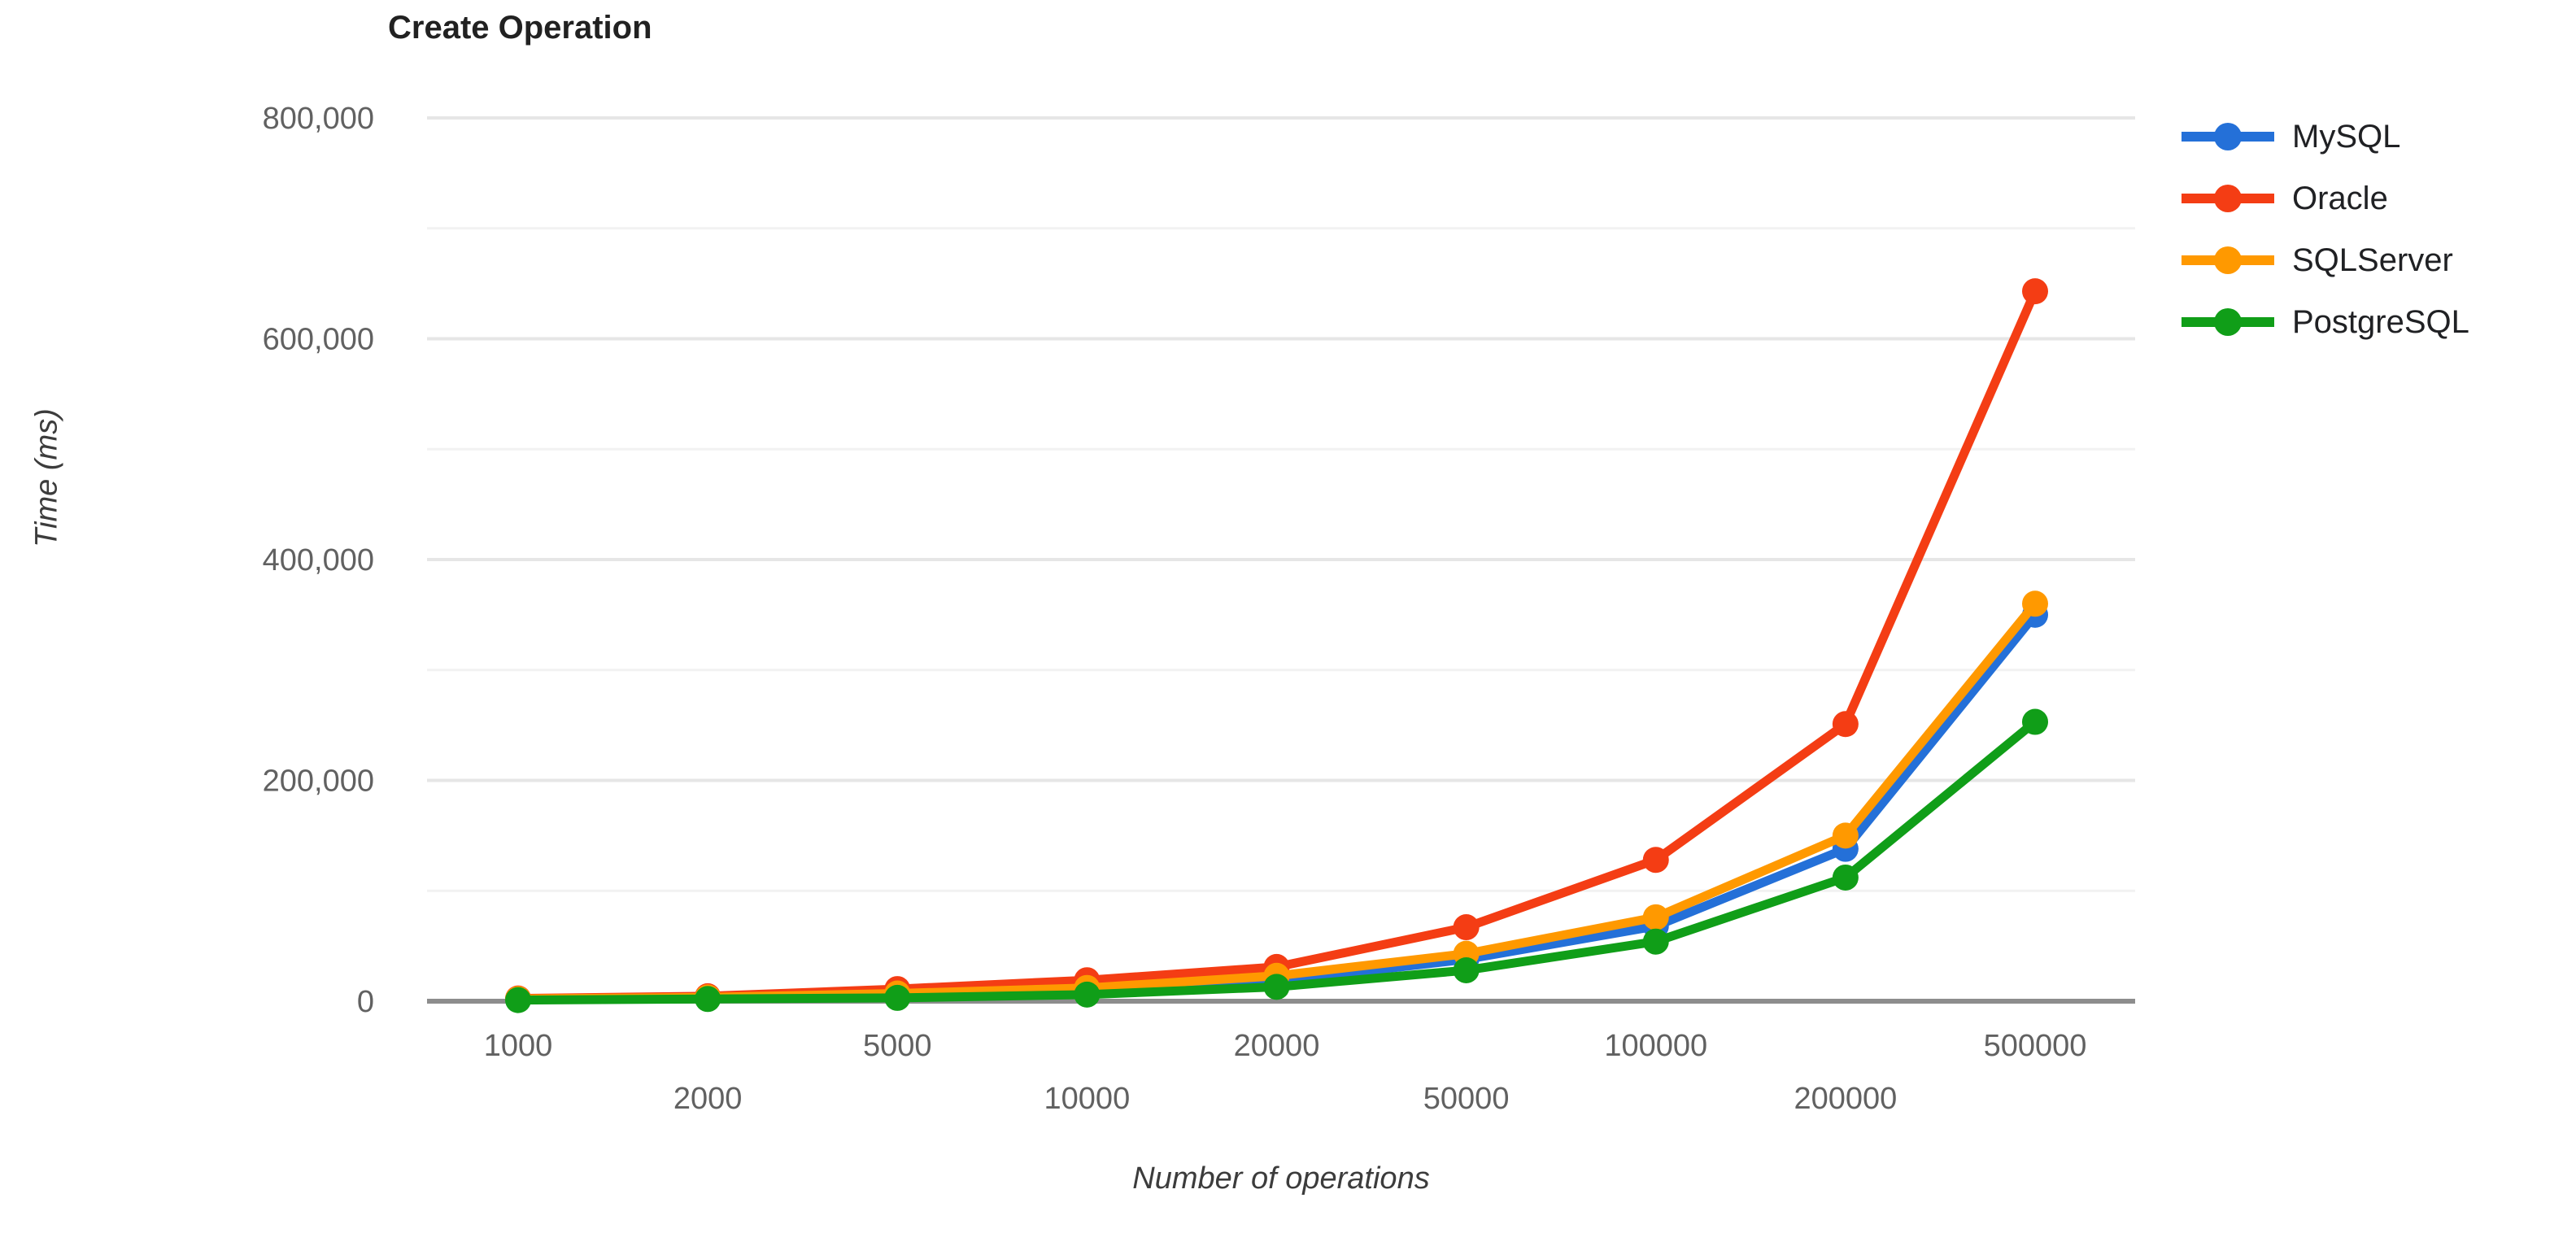  I want to click on legend-marker-postgresql-icon, so click(2228, 322).